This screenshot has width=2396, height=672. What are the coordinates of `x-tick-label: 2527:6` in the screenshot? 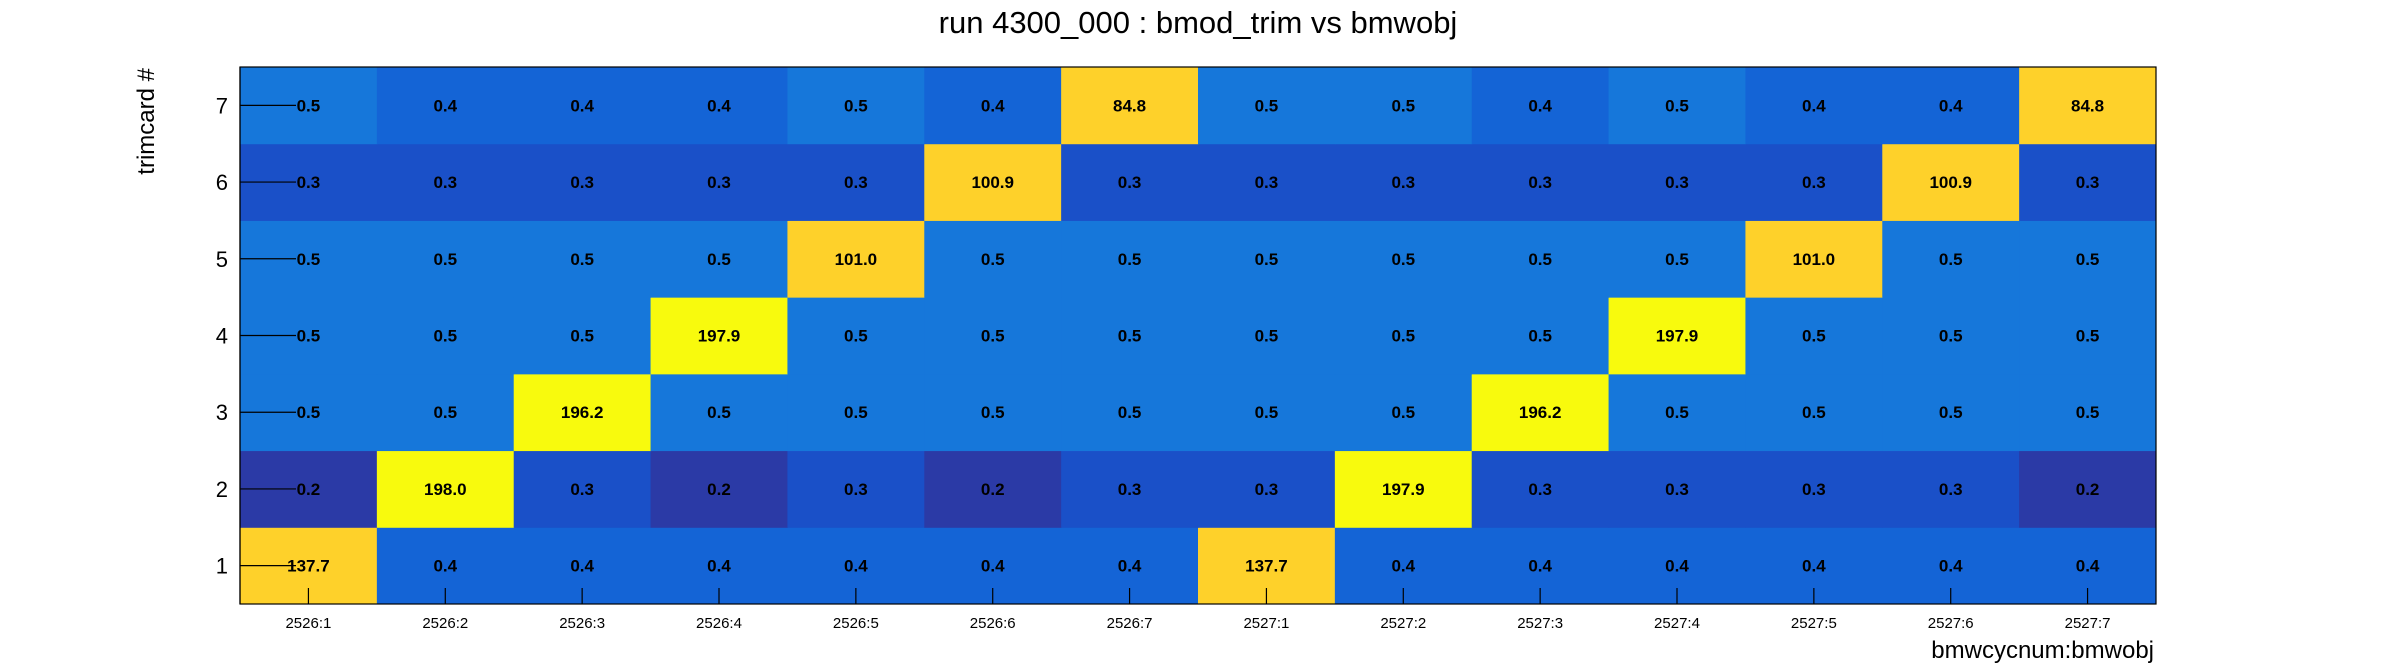 It's located at (1951, 623).